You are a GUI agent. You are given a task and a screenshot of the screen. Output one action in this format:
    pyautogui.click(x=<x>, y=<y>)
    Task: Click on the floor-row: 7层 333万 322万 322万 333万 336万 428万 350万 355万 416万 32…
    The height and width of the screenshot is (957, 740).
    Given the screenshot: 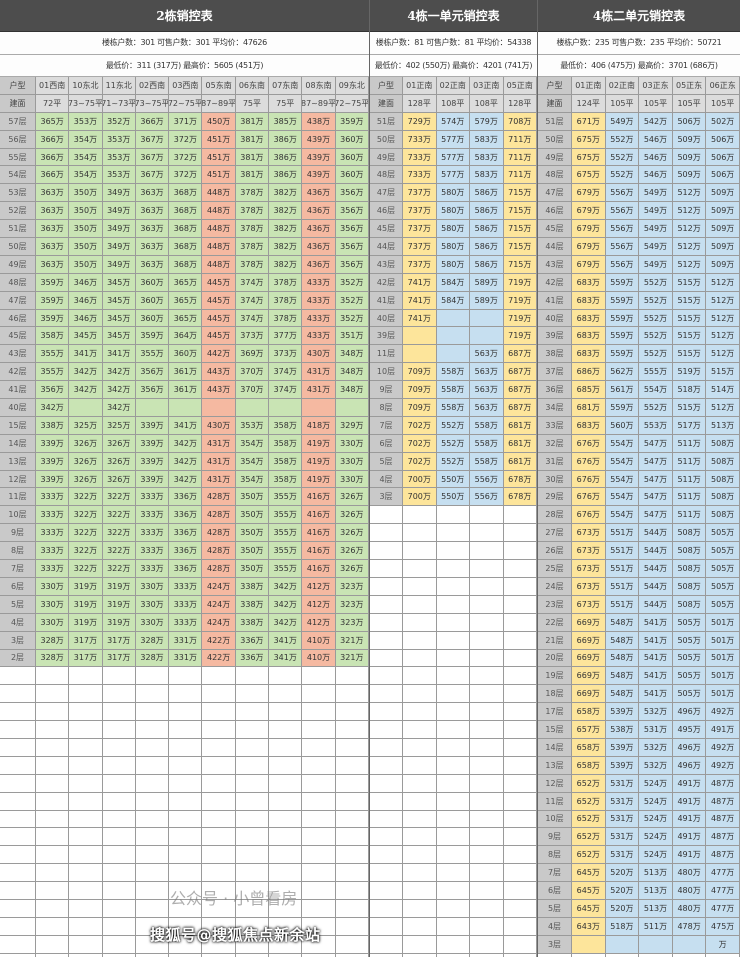 What is the action you would take?
    pyautogui.click(x=184, y=569)
    